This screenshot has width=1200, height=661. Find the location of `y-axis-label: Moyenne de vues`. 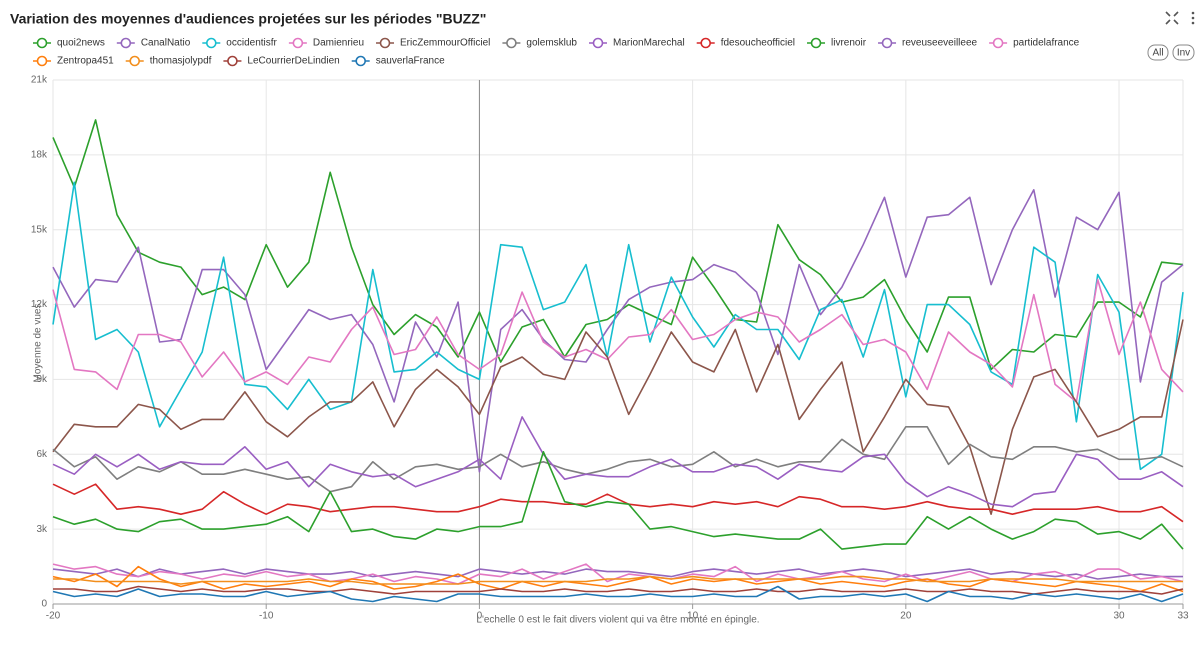

y-axis-label: Moyenne de vues is located at coordinates (38, 343).